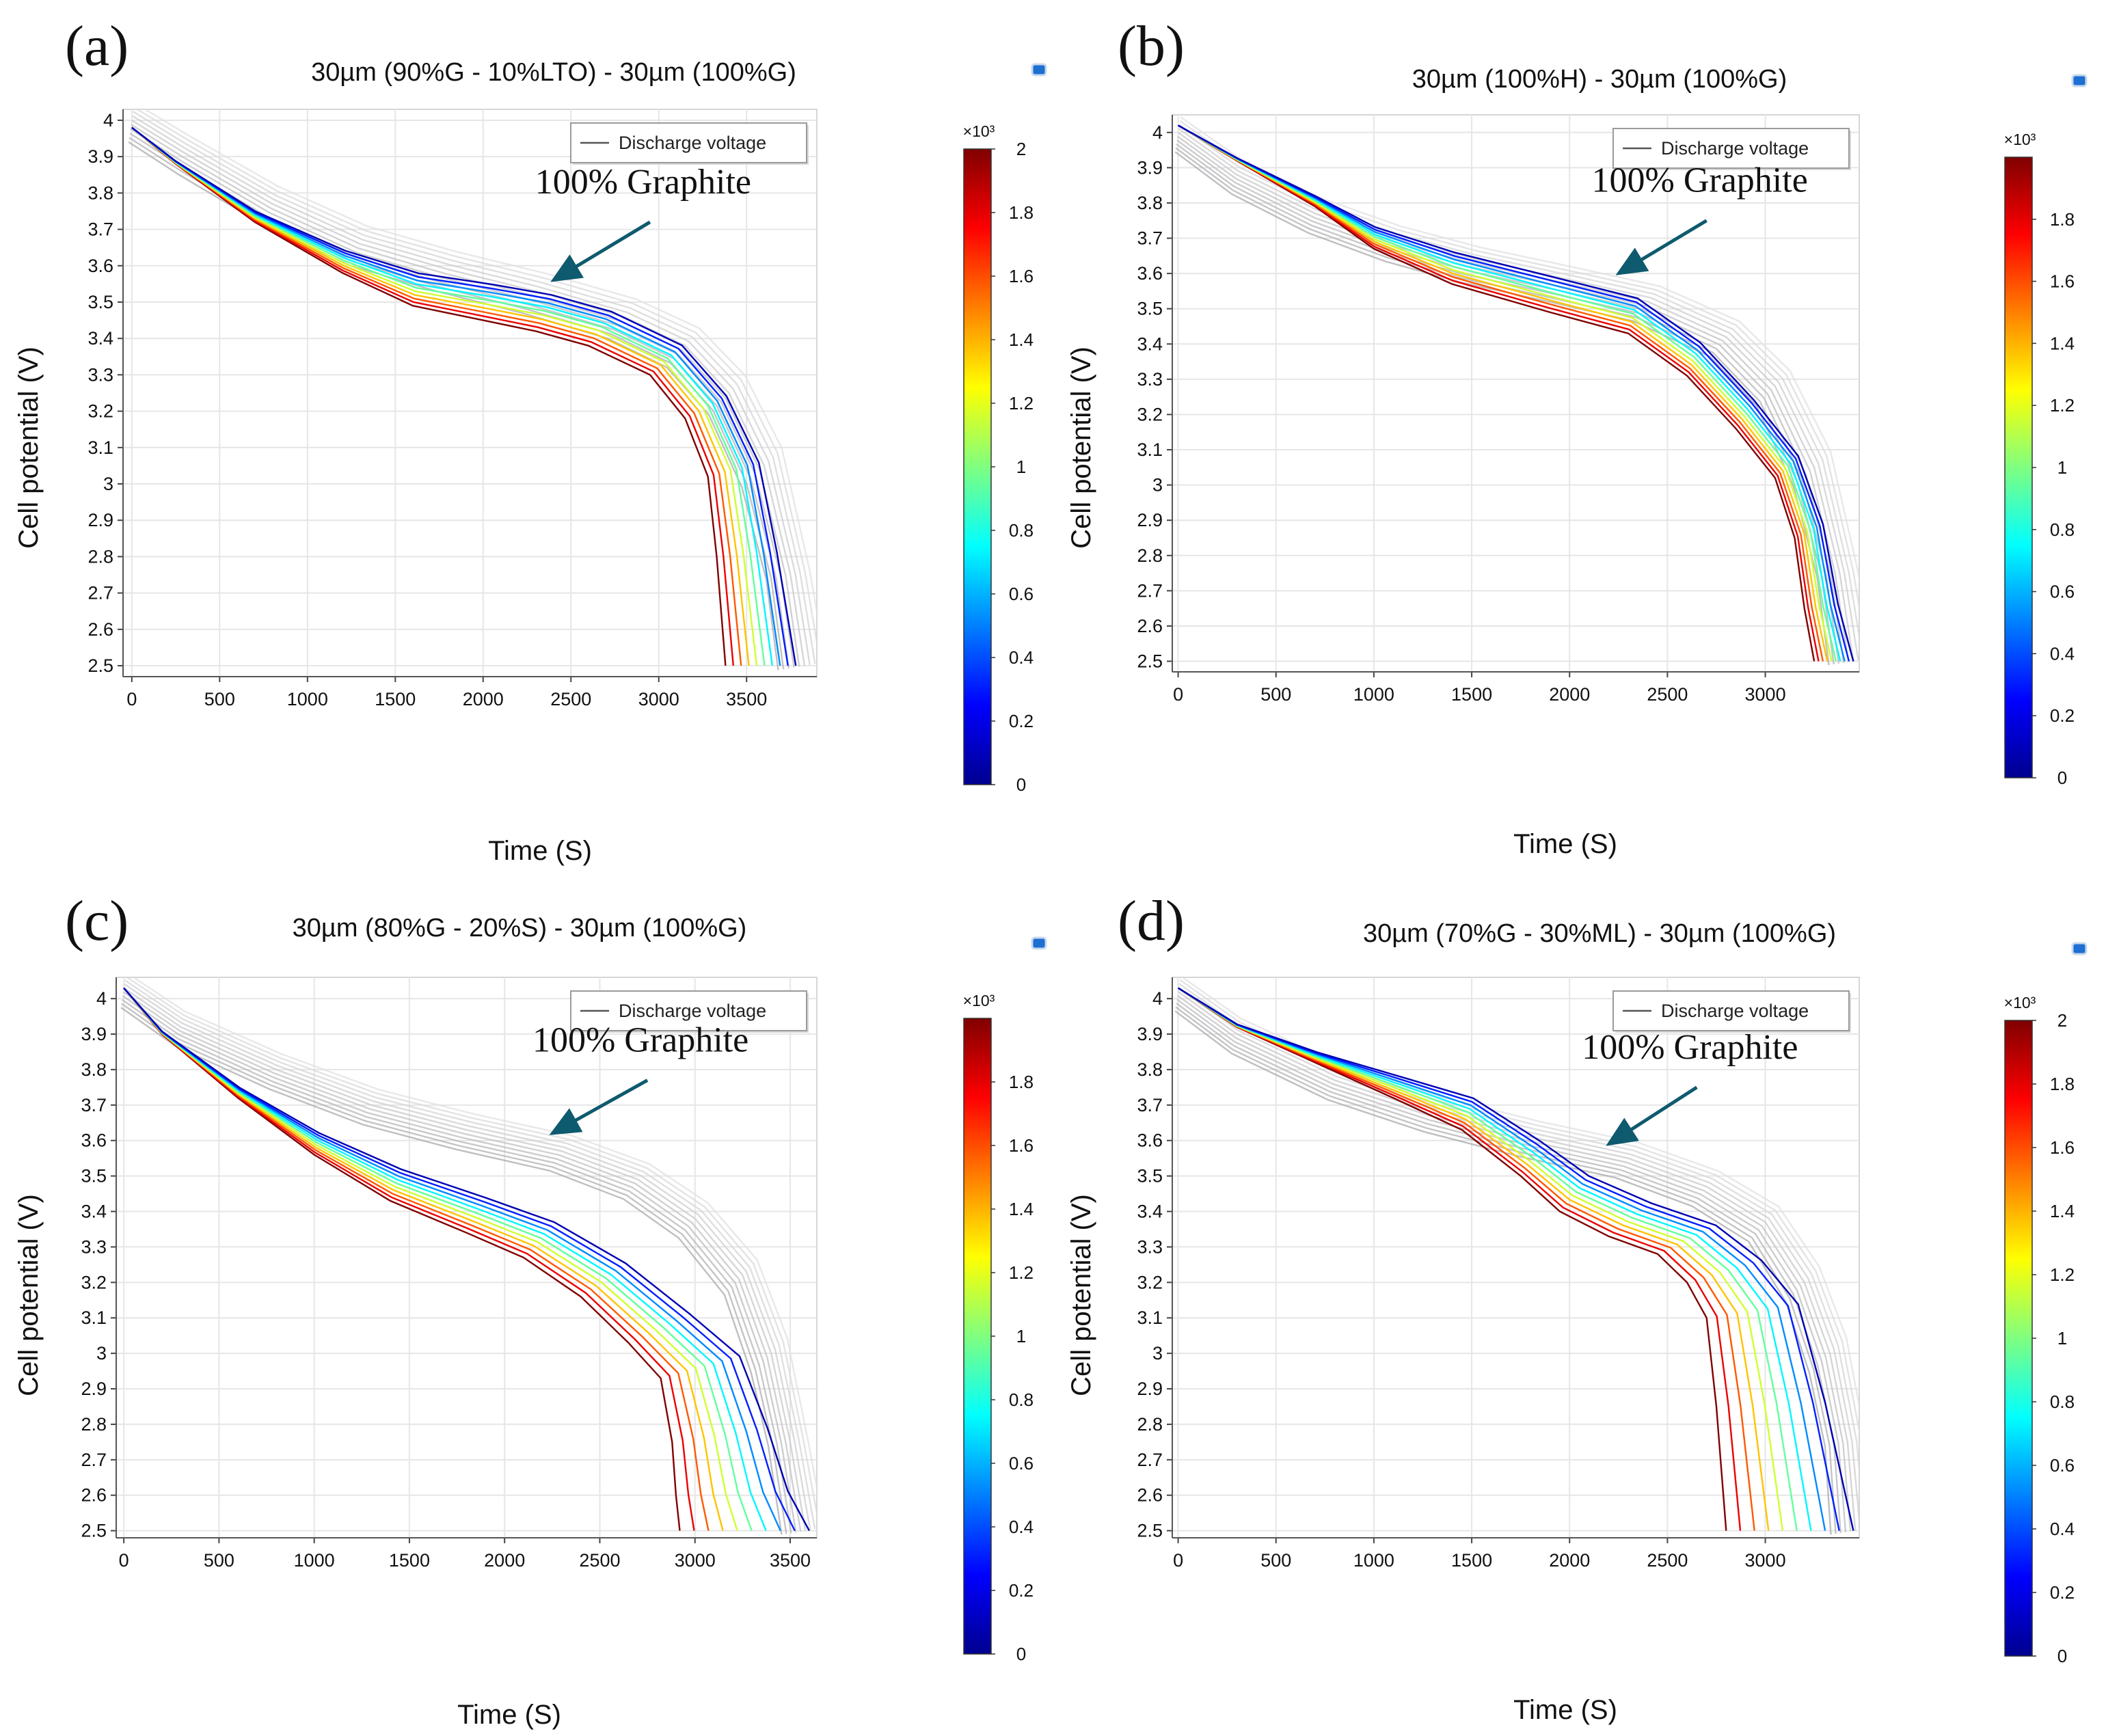 The width and height of the screenshot is (2106, 1736). I want to click on y-tick-label: 3.5, so click(1150, 309).